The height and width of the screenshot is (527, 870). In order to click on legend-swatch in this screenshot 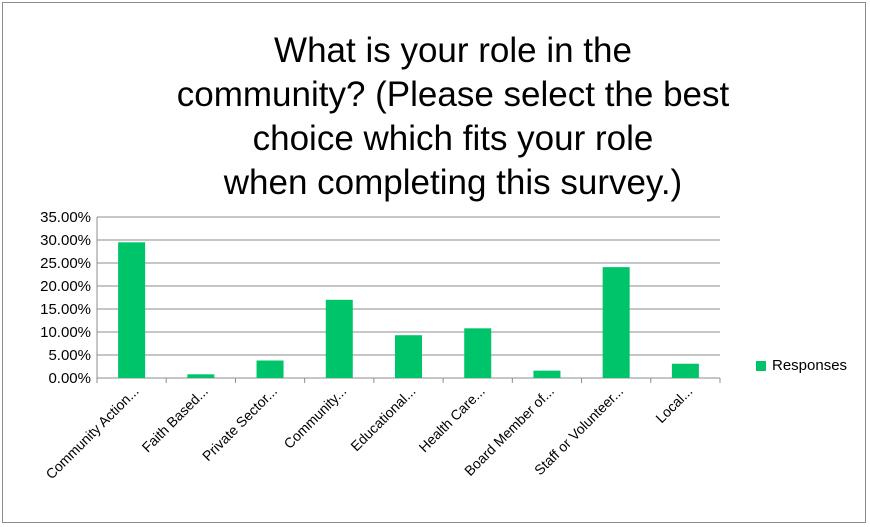, I will do `click(761, 365)`.